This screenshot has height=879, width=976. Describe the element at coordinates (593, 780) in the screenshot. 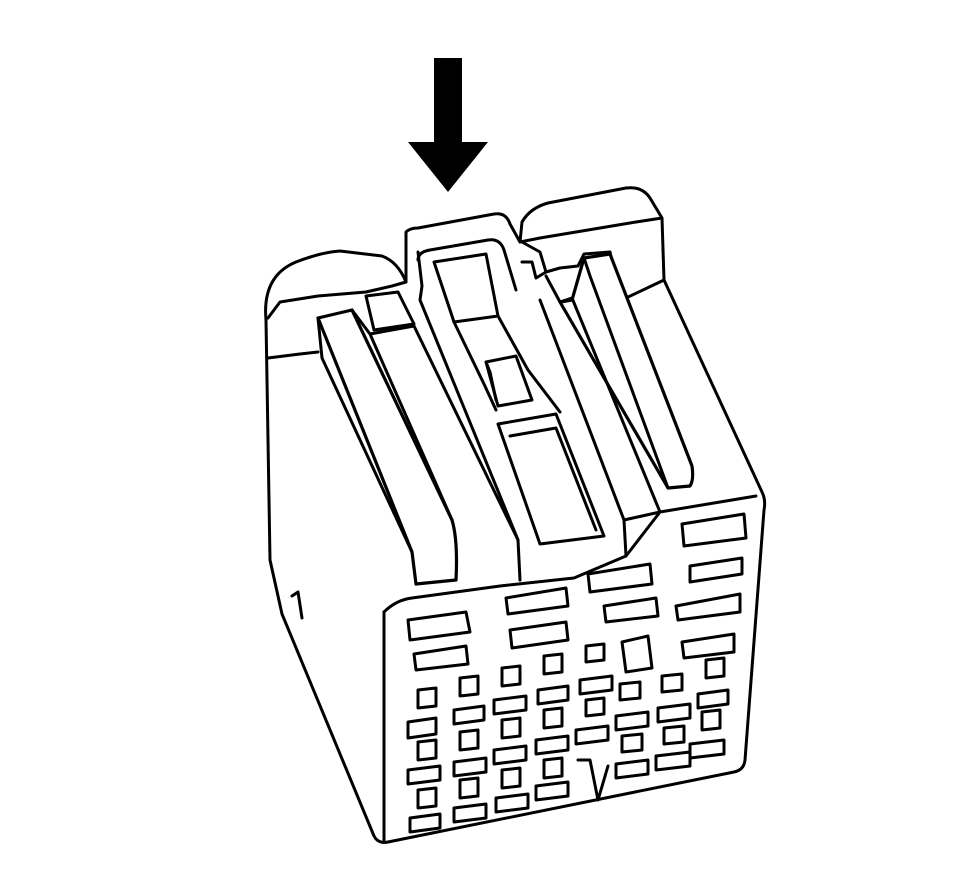

I see `front-face-split` at that location.